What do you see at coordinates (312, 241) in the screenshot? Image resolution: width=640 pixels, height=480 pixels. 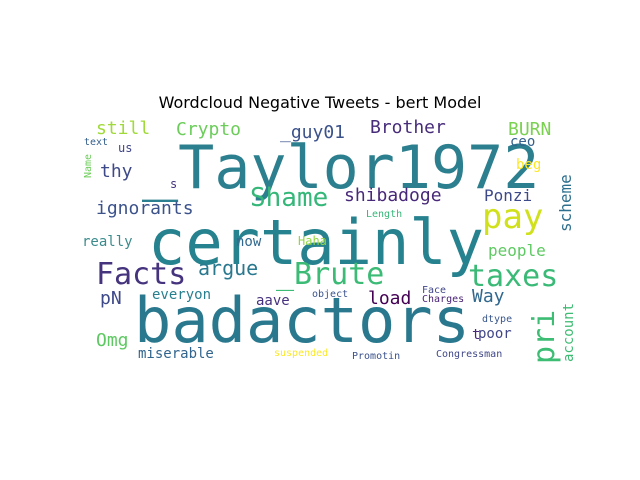 I see `cloud-word: Haha` at bounding box center [312, 241].